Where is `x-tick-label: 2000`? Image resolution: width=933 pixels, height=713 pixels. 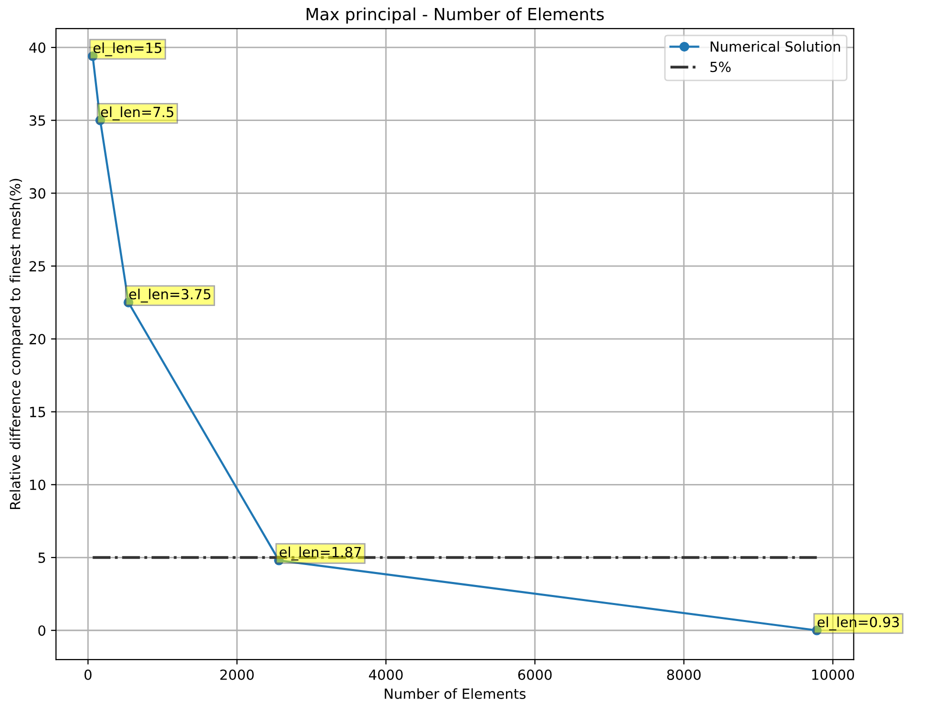
x-tick-label: 2000 is located at coordinates (237, 674).